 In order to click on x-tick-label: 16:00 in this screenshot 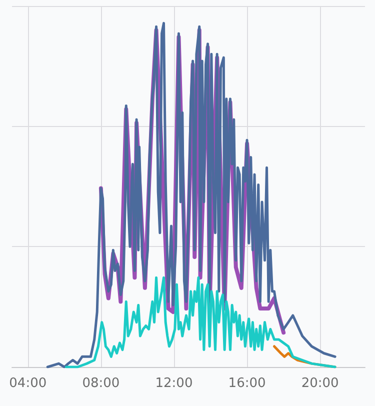, I will do `click(247, 383)`.